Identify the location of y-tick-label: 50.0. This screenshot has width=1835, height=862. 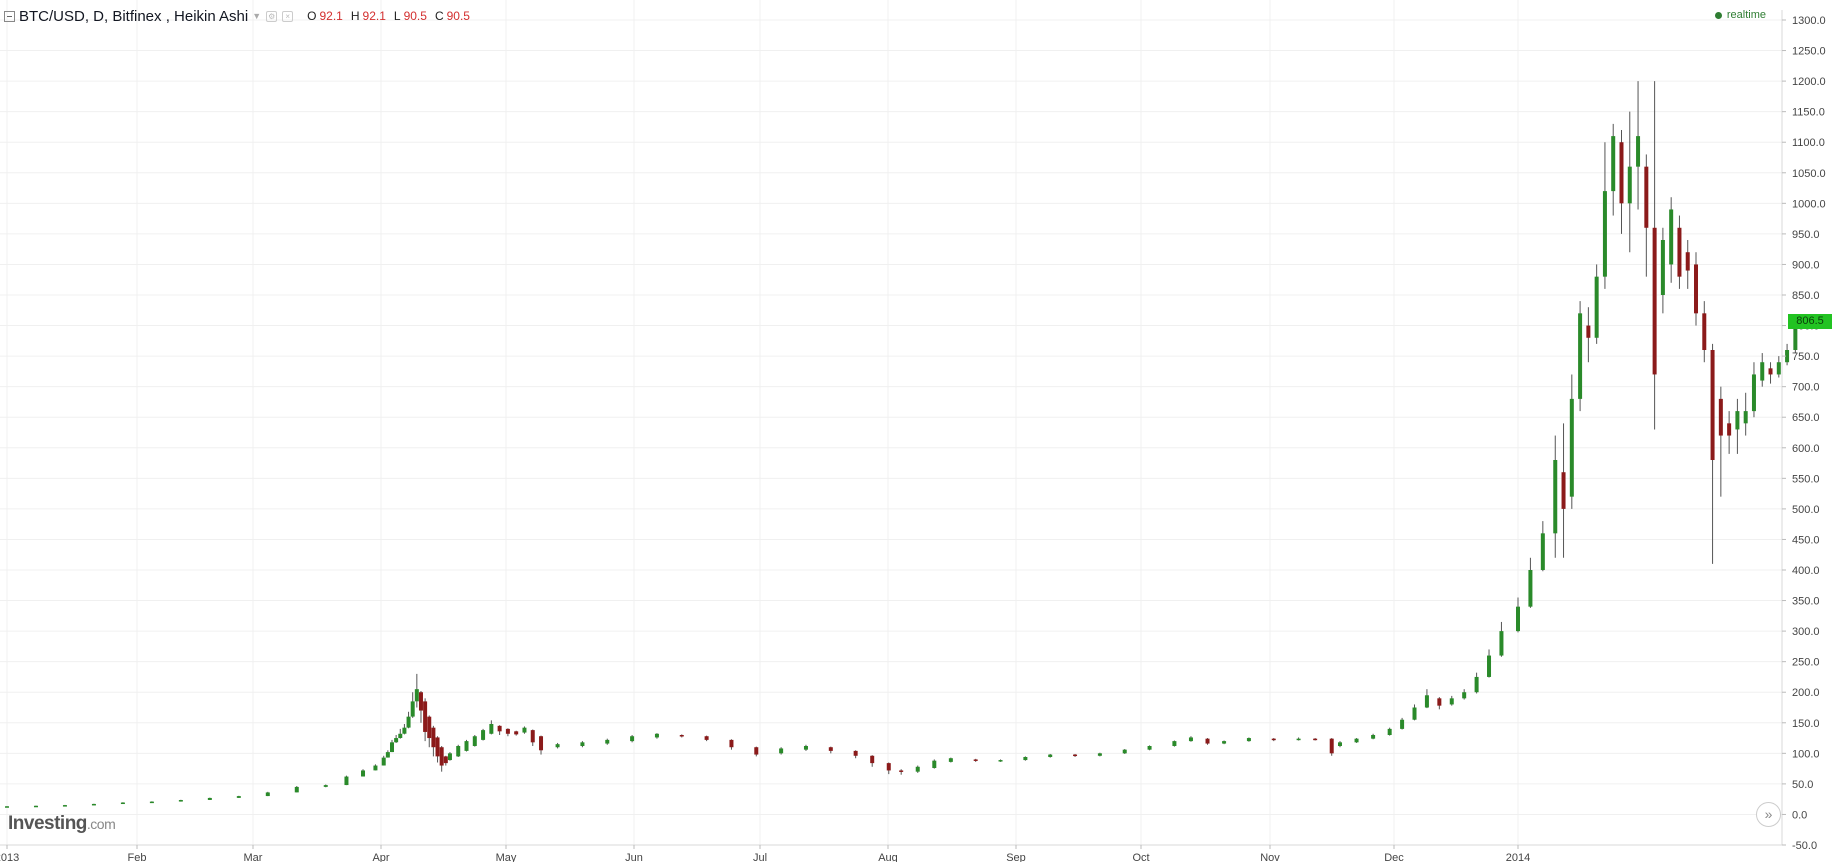
(1802, 785).